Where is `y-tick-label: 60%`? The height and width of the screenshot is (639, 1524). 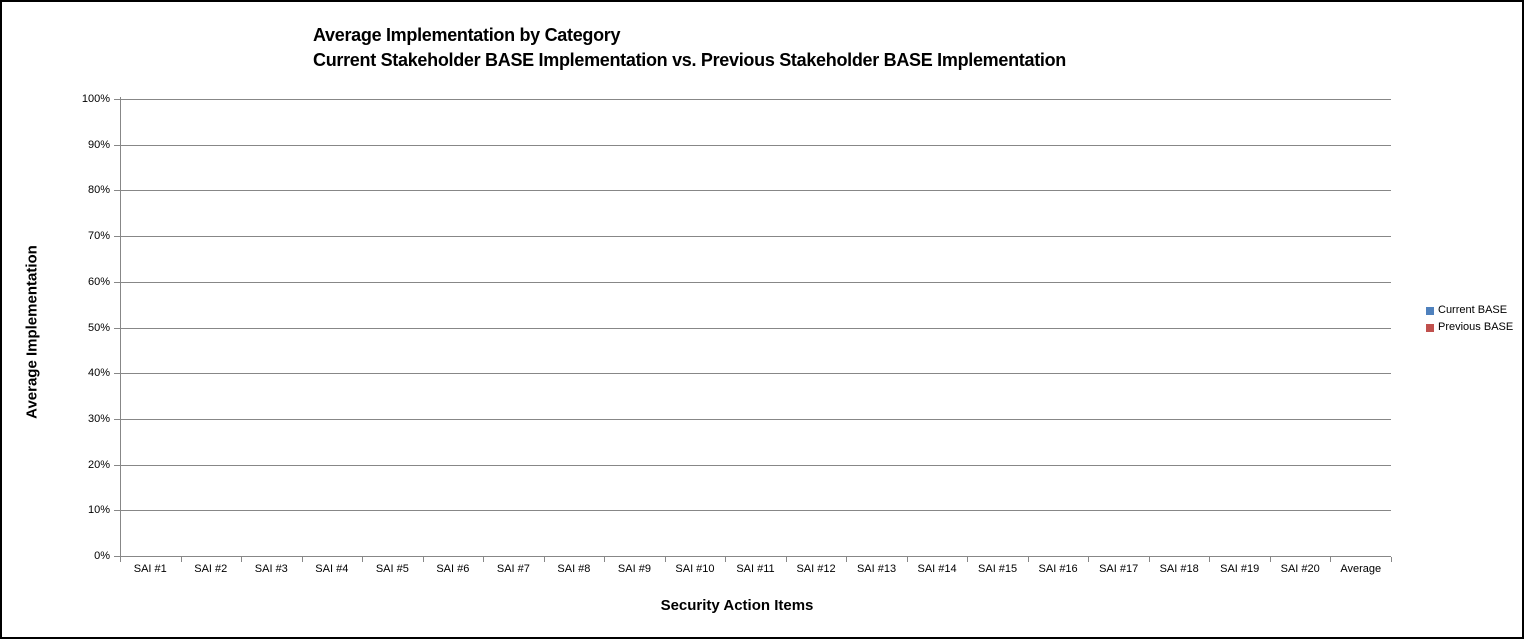 y-tick-label: 60% is located at coordinates (98, 281).